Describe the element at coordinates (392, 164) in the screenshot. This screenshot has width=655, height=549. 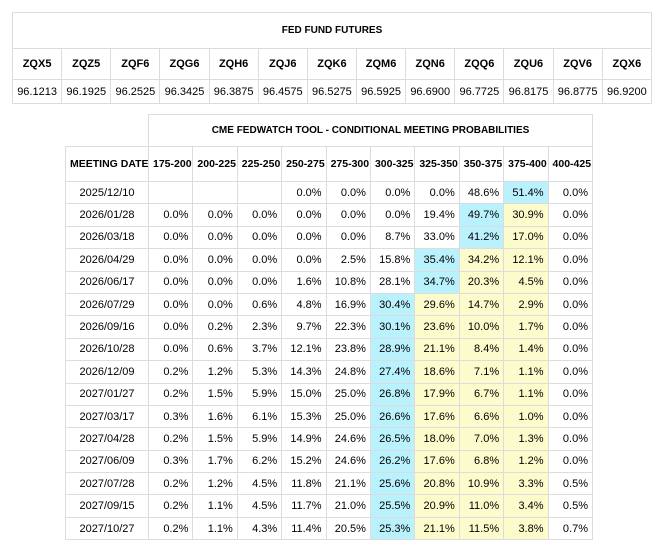
I see `rate-header: 300-325` at that location.